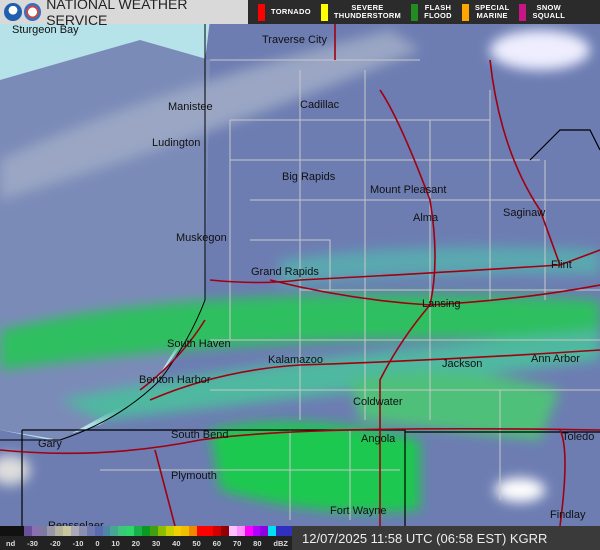  I want to click on color-bar, so click(146, 531).